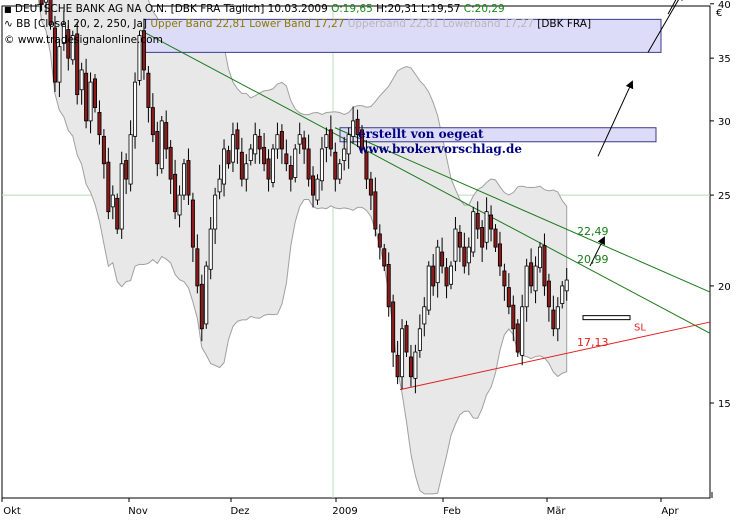 The height and width of the screenshot is (520, 740). Describe the element at coordinates (564, 24) in the screenshot. I see `indicator-symbol: [DBK FRA]` at that location.